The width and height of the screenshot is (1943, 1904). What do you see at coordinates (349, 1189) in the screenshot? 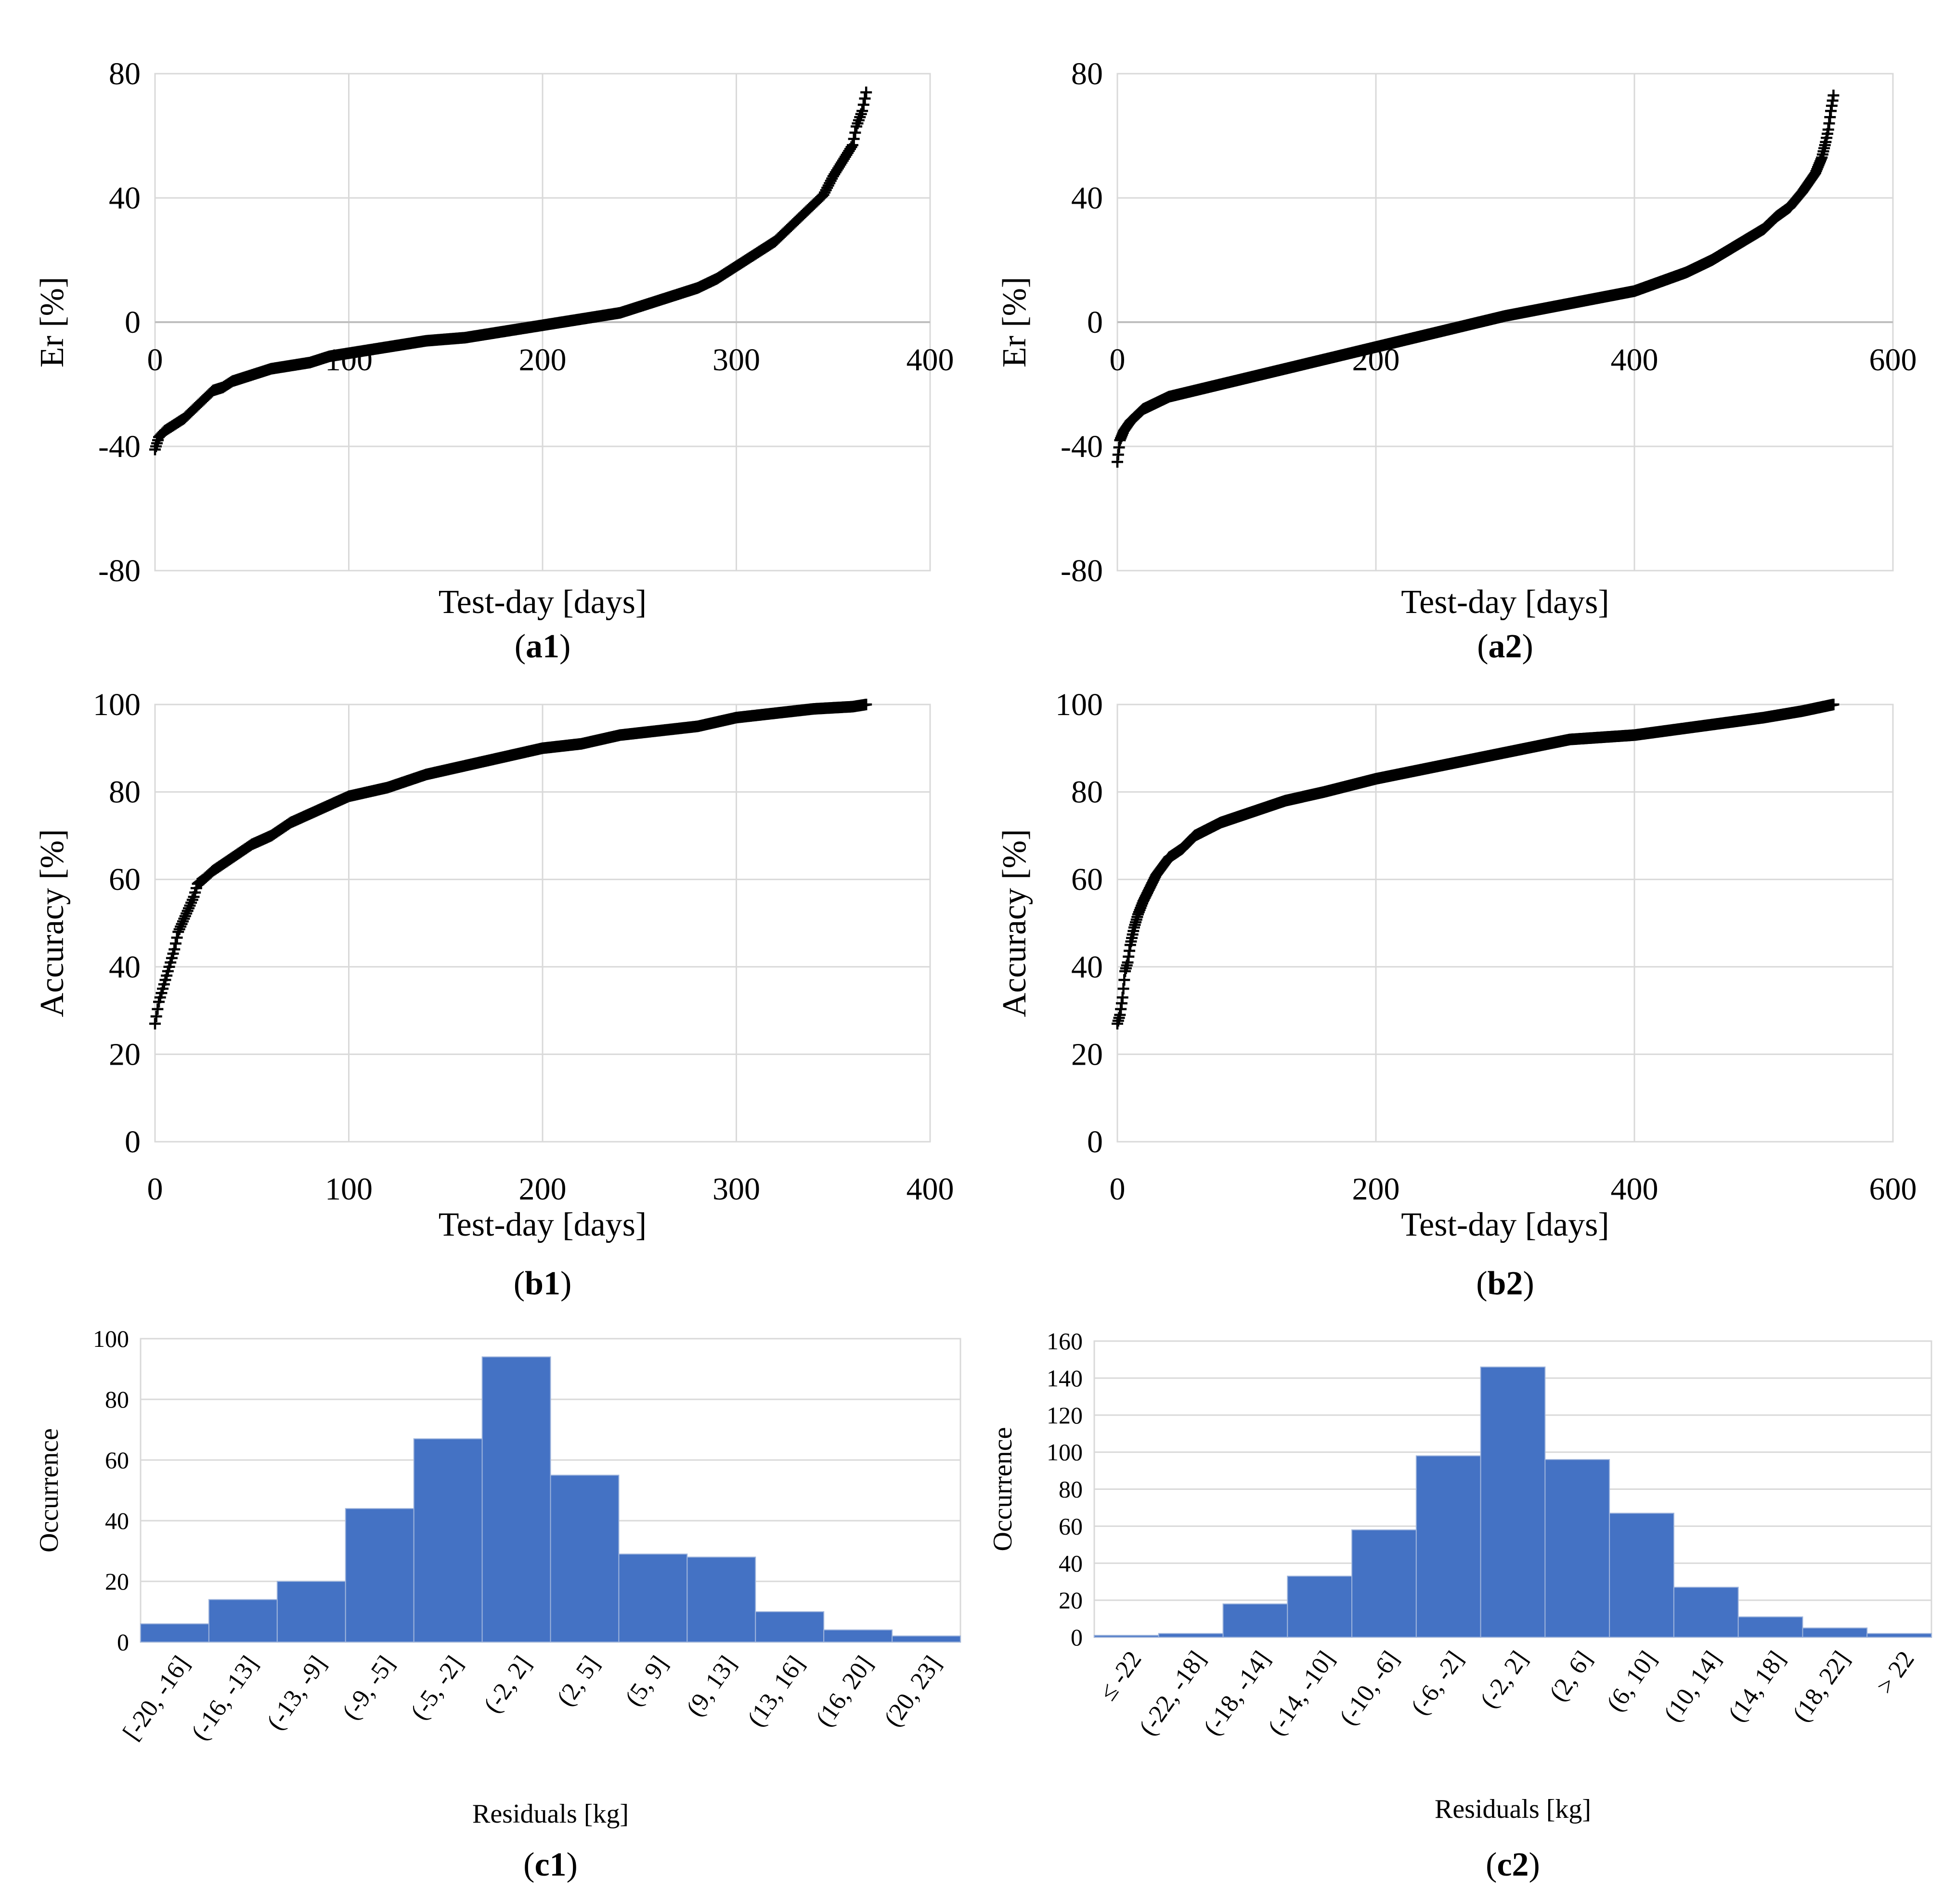
I see `x-tick-label: 100` at bounding box center [349, 1189].